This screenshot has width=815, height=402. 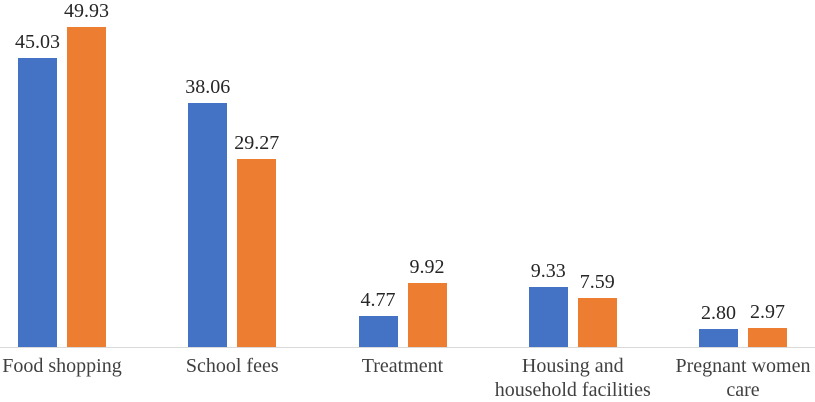 I want to click on category-label-4: Housing and household facilities, so click(x=573, y=378).